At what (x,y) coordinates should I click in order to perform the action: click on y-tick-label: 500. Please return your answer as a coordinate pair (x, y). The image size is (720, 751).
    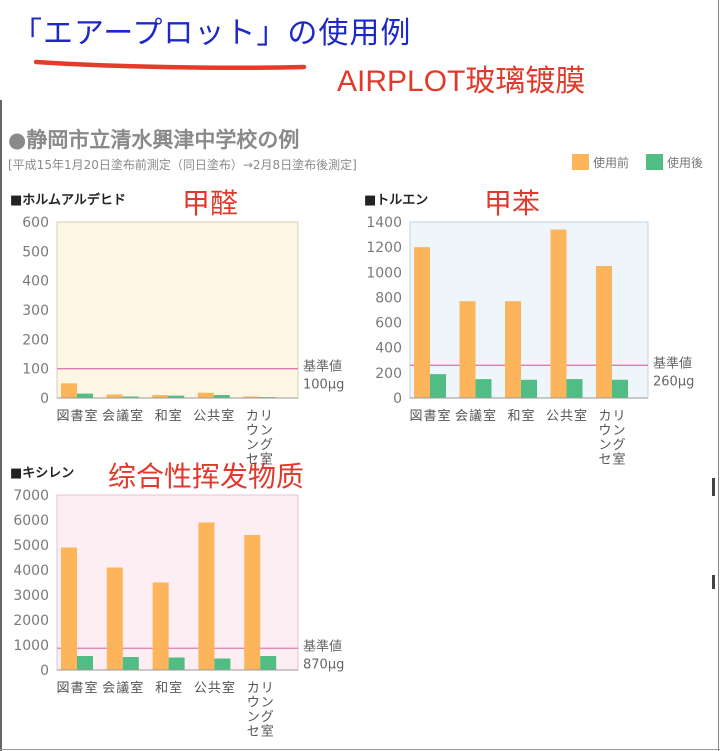
    Looking at the image, I should click on (35, 252).